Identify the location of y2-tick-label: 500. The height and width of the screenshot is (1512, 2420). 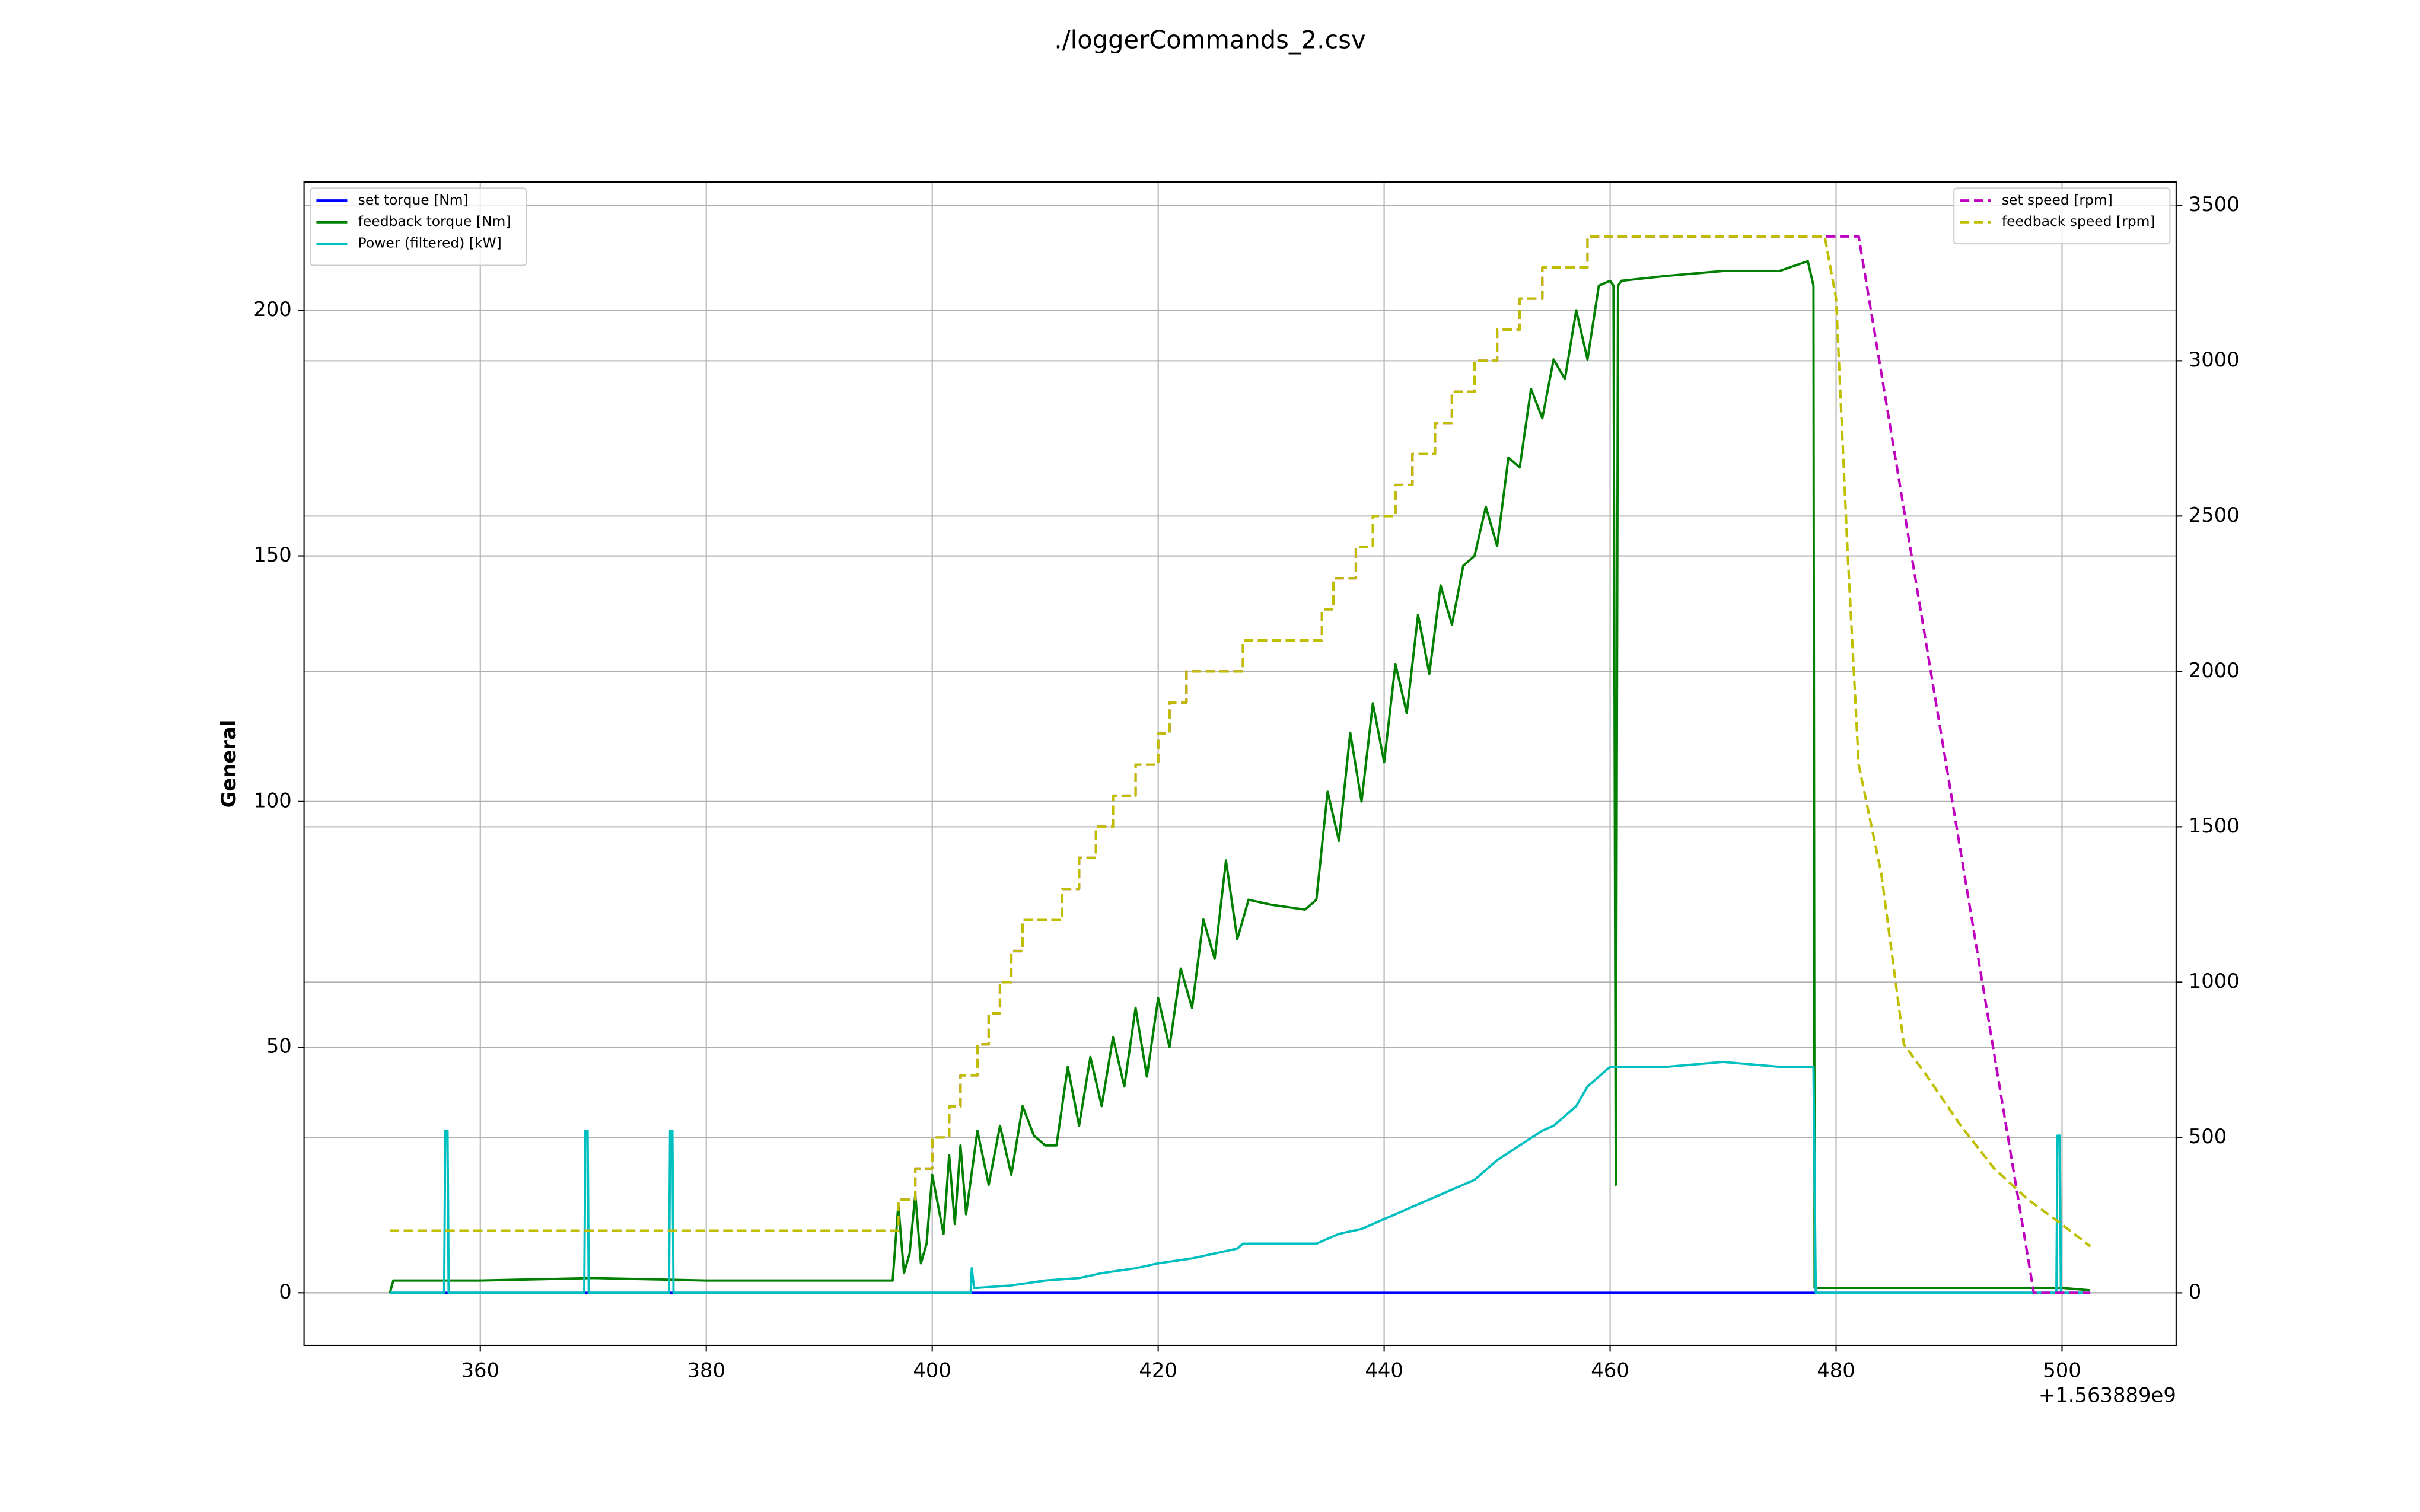
(2208, 1136).